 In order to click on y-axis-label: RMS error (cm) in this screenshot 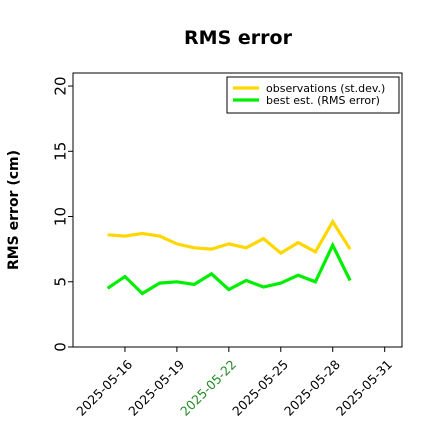, I will do `click(14, 210)`.